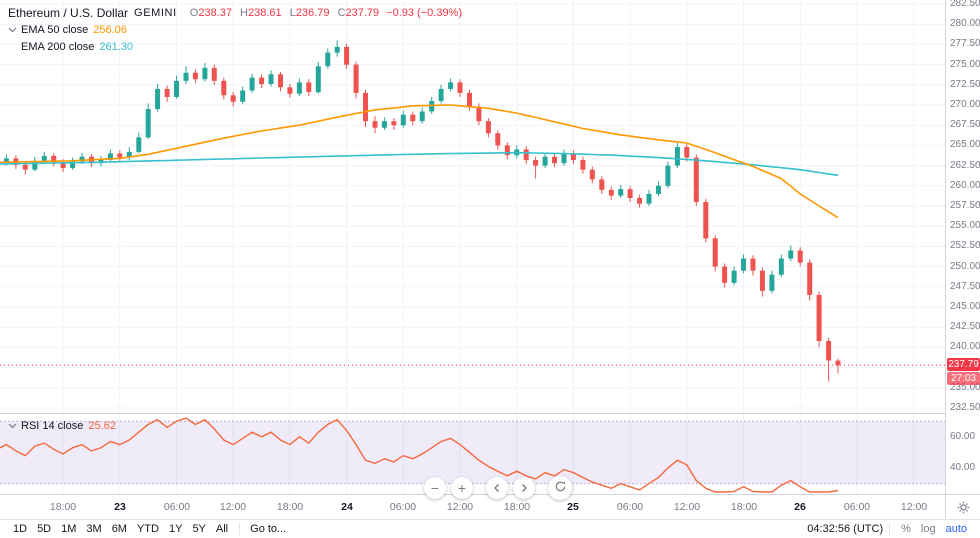 The width and height of the screenshot is (980, 538). I want to click on price-tick-label: 235.00, so click(965, 387).